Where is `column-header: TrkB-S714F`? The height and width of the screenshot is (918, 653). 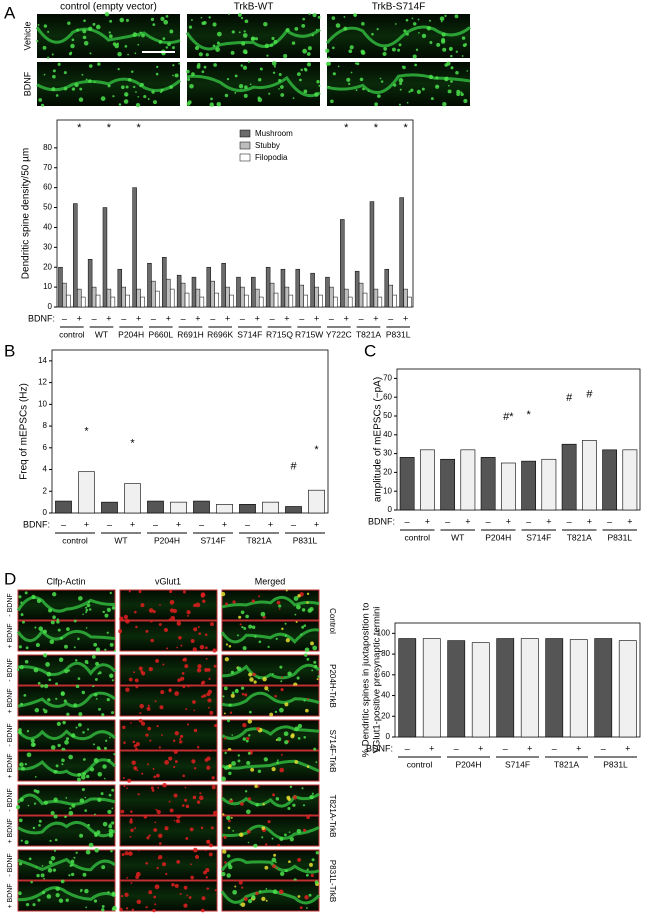 column-header: TrkB-S714F is located at coordinates (399, 7).